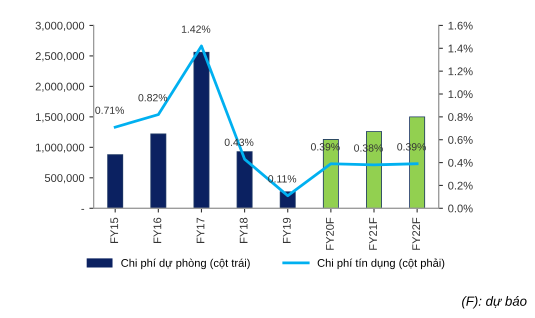  Describe the element at coordinates (460, 140) in the screenshot. I see `y2-tick-label: 0.6%` at that location.